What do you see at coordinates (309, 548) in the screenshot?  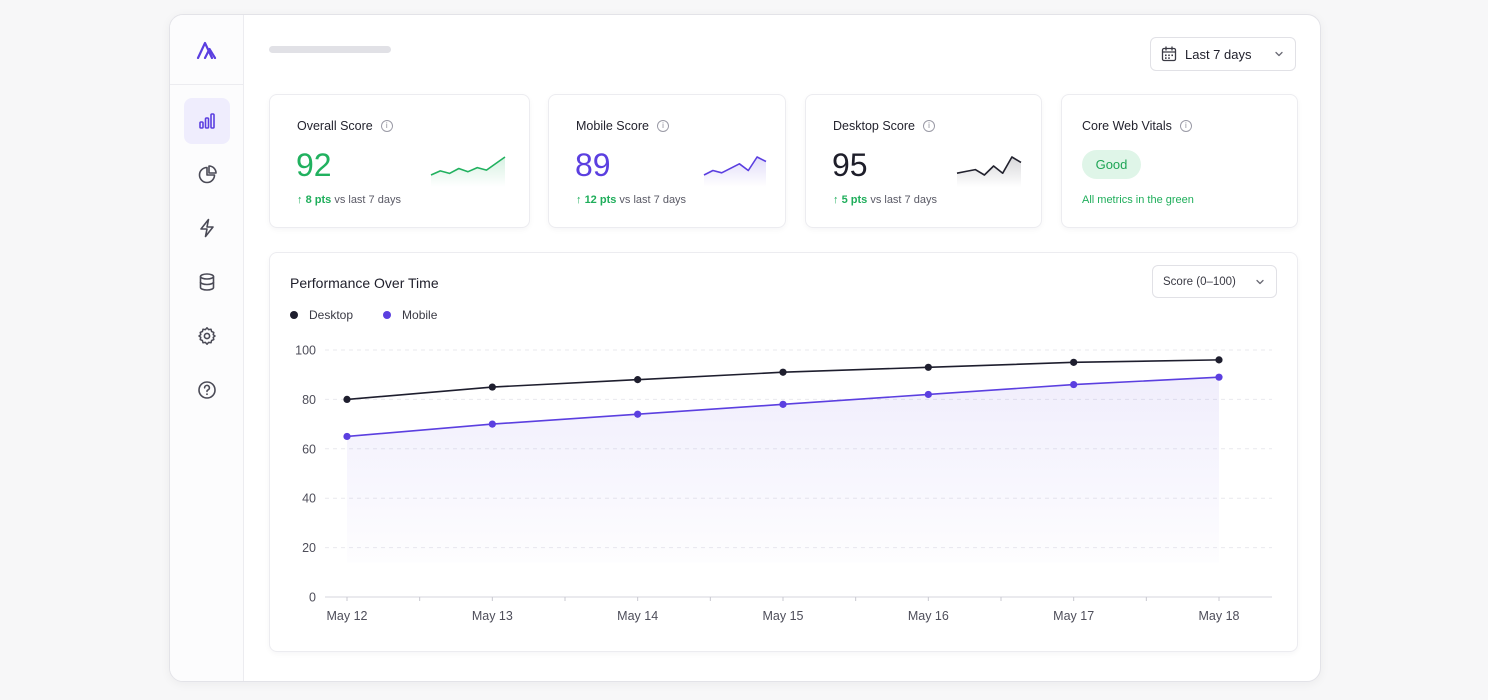 I see `y-tick-label: 20` at bounding box center [309, 548].